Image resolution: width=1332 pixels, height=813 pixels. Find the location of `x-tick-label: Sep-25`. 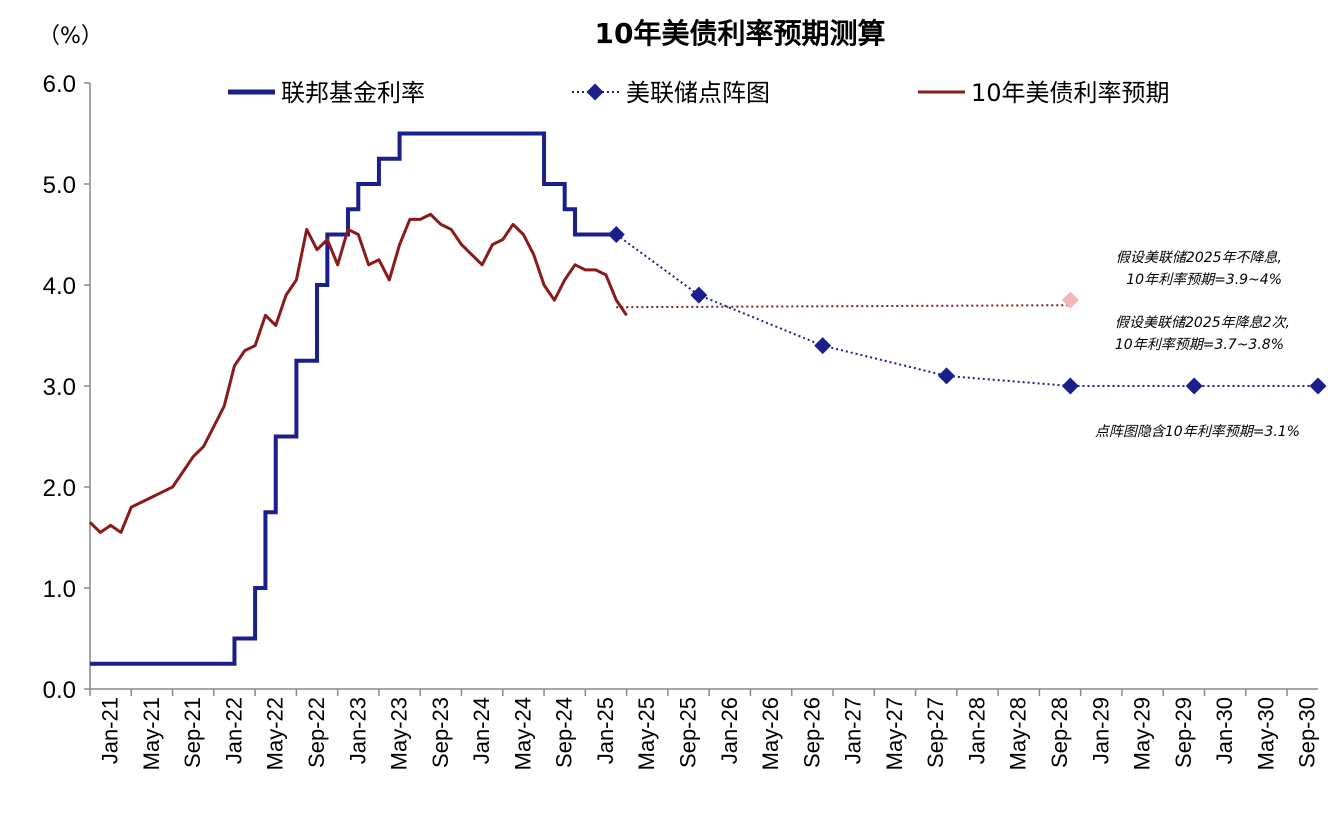

x-tick-label: Sep-25 is located at coordinates (688, 732).